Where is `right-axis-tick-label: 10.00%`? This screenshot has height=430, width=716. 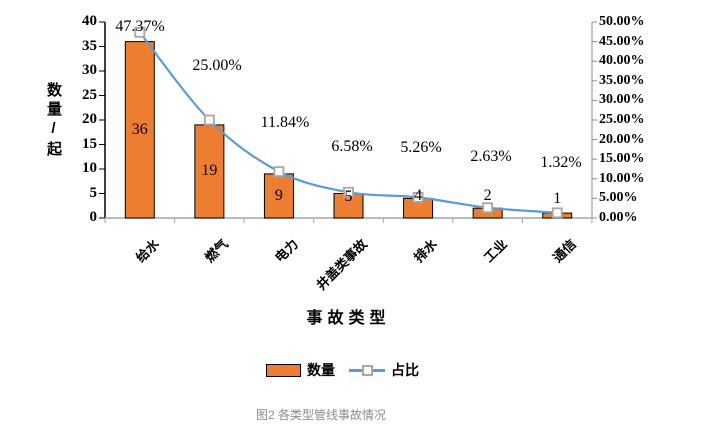
right-axis-tick-label: 10.00% is located at coordinates (622, 178).